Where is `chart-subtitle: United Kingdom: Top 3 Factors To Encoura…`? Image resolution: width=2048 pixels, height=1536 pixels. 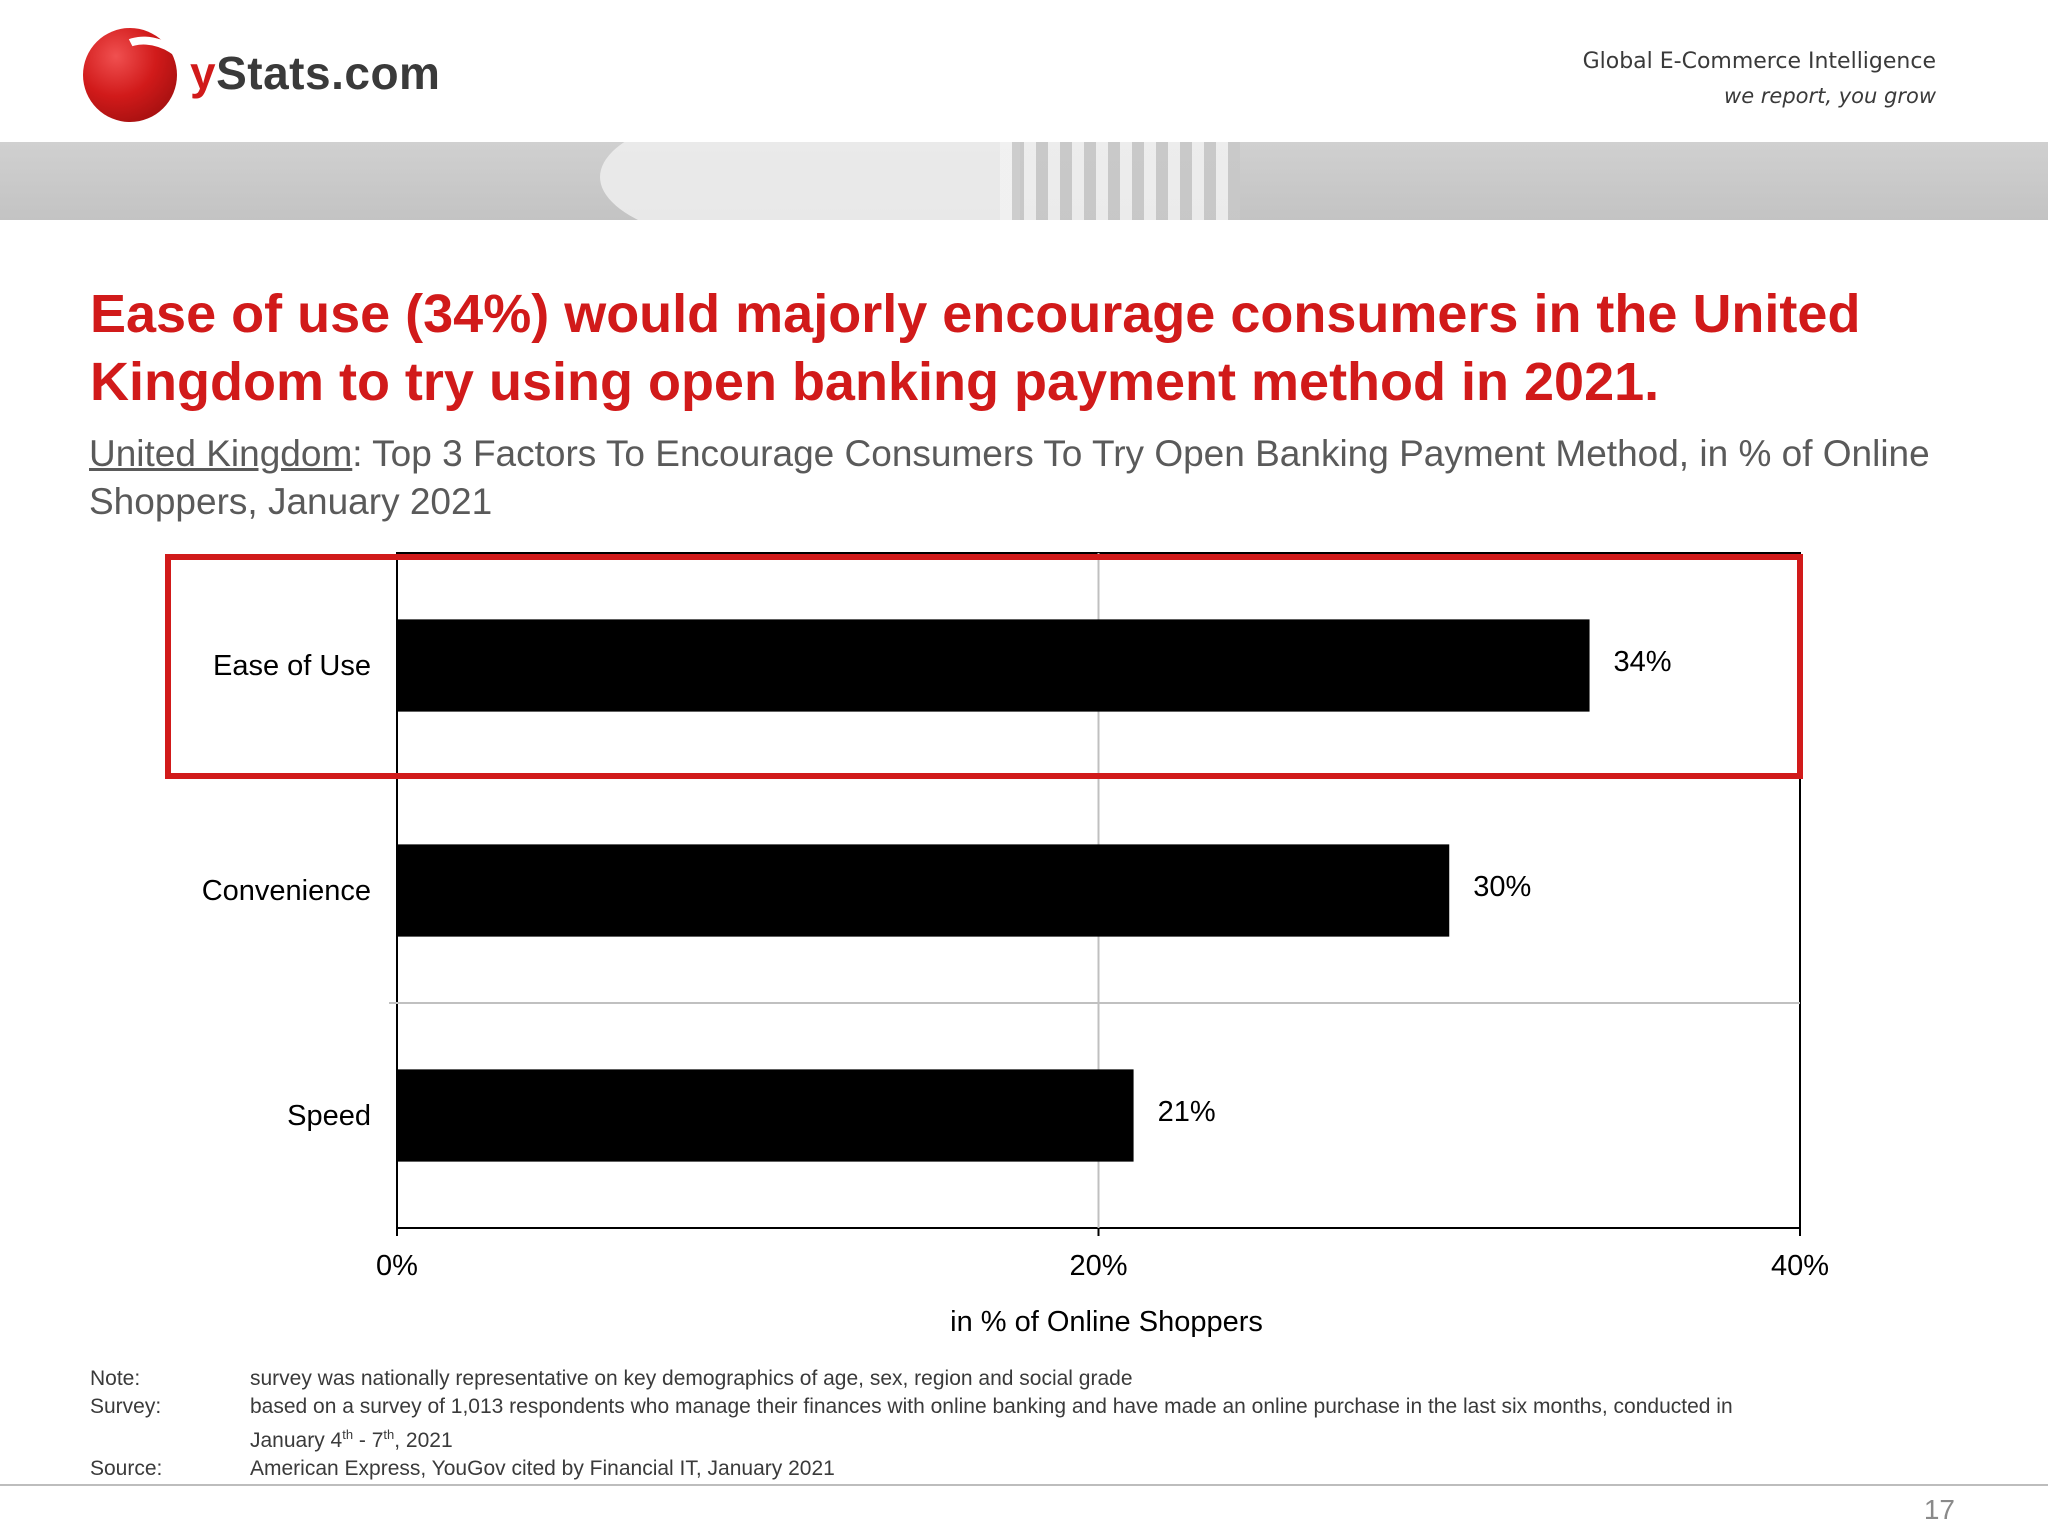
chart-subtitle: United Kingdom: Top 3 Factors To Encoura… is located at coordinates (1014, 478).